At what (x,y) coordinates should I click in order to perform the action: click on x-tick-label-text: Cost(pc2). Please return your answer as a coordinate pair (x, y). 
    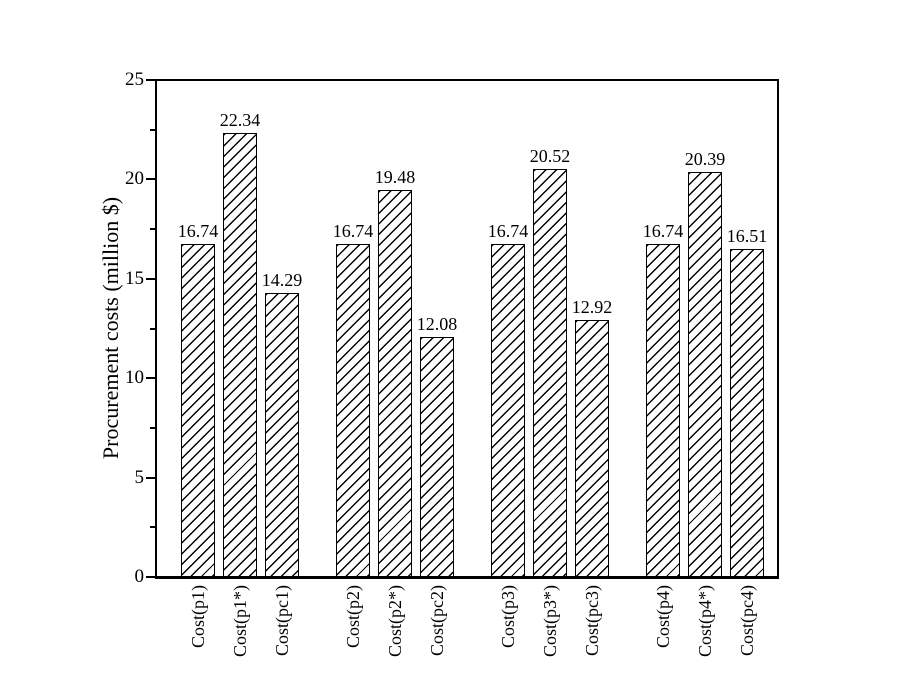
    Looking at the image, I should click on (437, 620).